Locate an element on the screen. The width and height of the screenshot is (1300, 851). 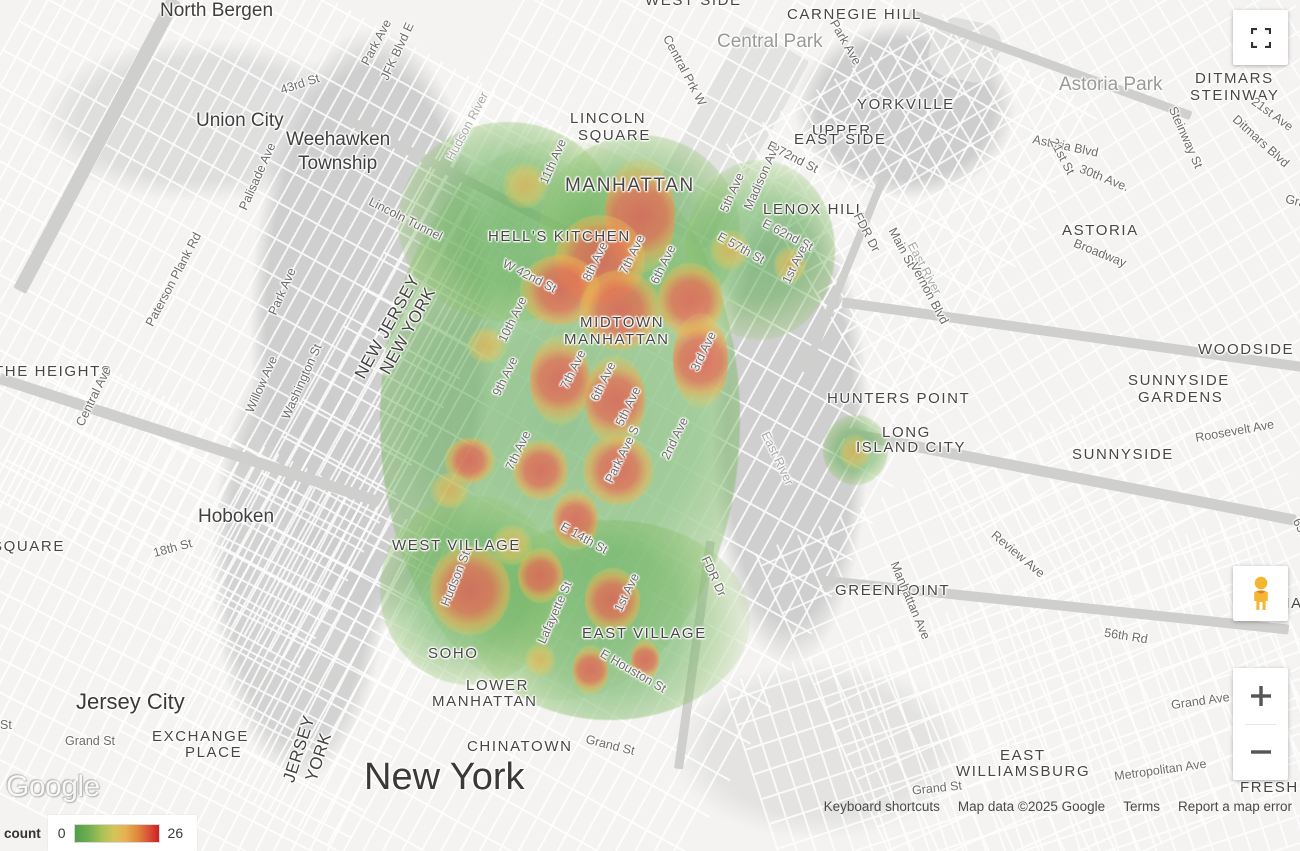
city-label: New York is located at coordinates (444, 777).